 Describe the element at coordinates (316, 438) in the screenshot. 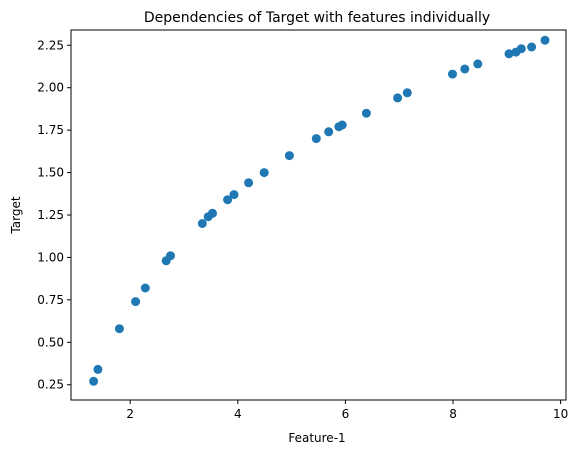

I see `x-axis-label: Feature-1` at that location.